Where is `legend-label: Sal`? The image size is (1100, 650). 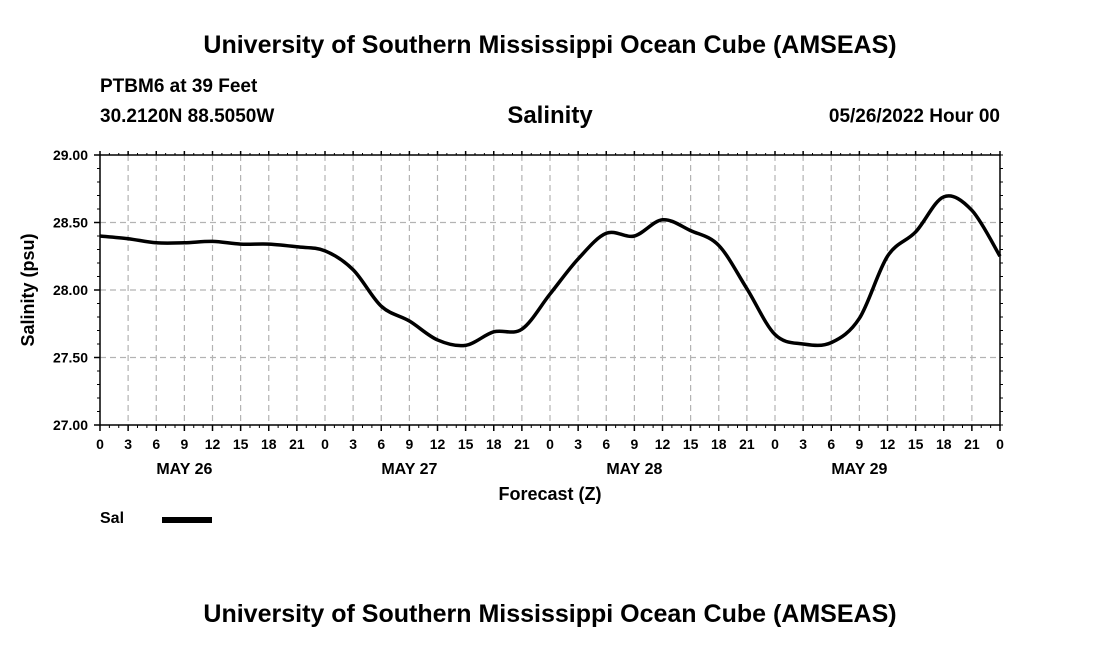 legend-label: Sal is located at coordinates (112, 518).